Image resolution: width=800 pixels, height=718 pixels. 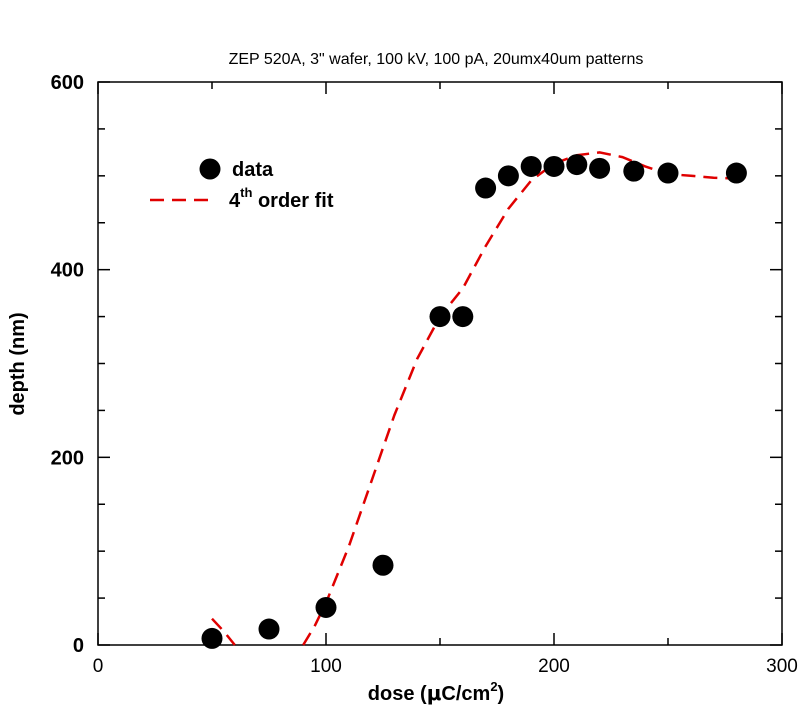 I want to click on x-axis-label: dose (μC/cm2), so click(x=436, y=692).